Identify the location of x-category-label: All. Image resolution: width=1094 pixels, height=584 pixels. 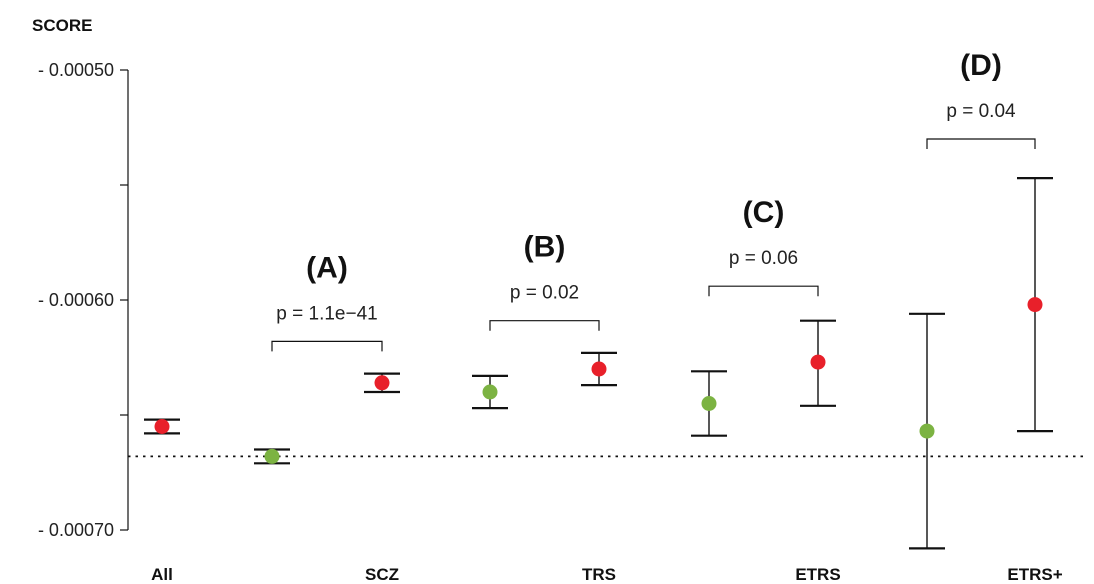
(162, 574).